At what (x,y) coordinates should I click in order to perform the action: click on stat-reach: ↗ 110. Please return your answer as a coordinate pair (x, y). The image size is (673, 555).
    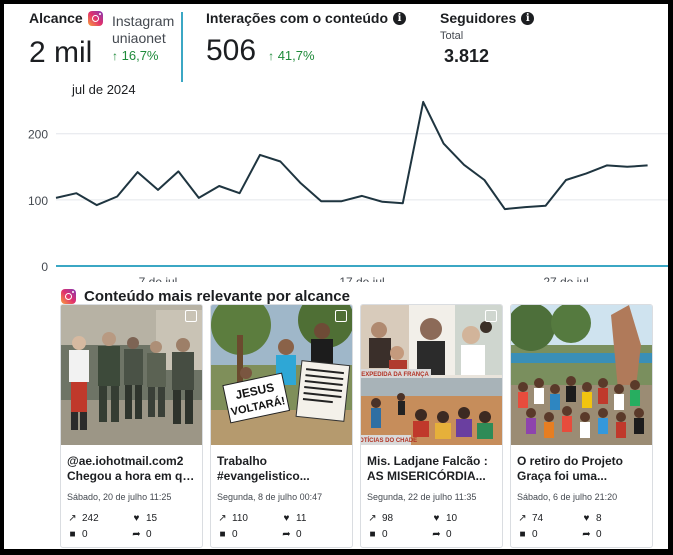
    Looking at the image, I should click on (232, 518).